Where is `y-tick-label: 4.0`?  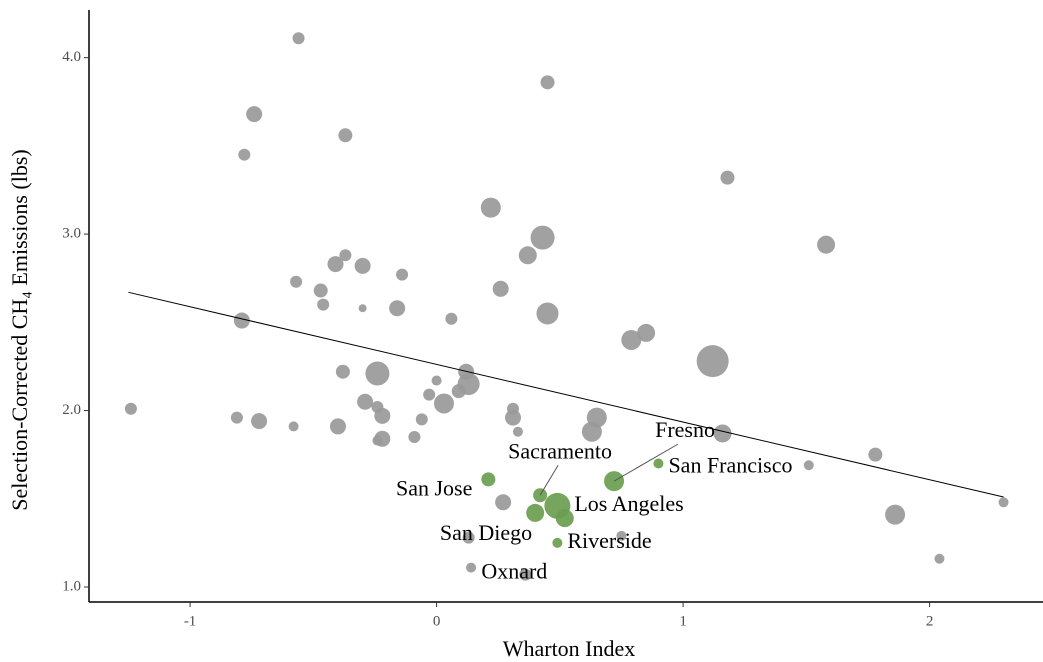 y-tick-label: 4.0 is located at coordinates (71, 57).